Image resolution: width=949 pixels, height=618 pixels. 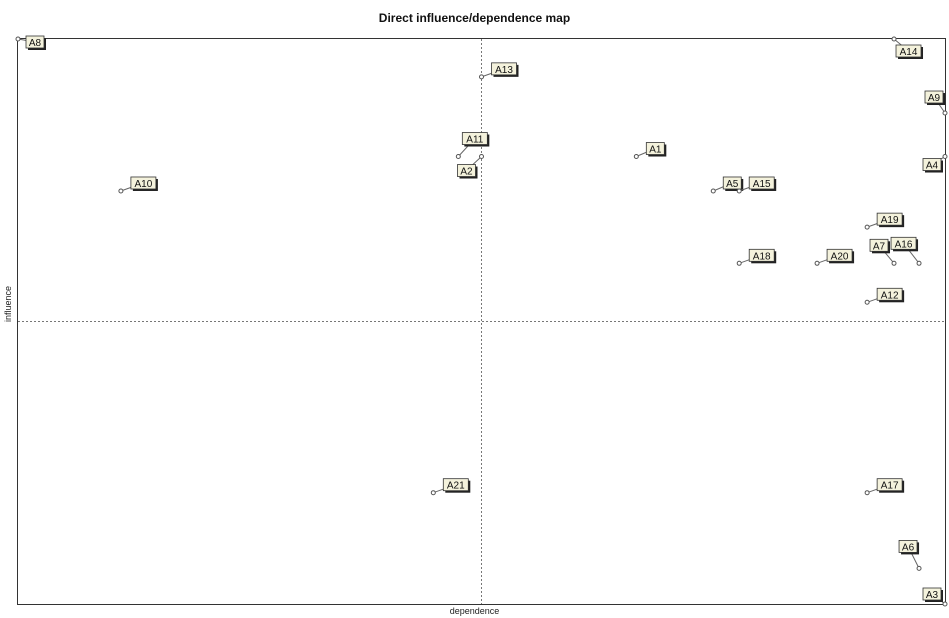 I want to click on point-label: A10, so click(x=143, y=184).